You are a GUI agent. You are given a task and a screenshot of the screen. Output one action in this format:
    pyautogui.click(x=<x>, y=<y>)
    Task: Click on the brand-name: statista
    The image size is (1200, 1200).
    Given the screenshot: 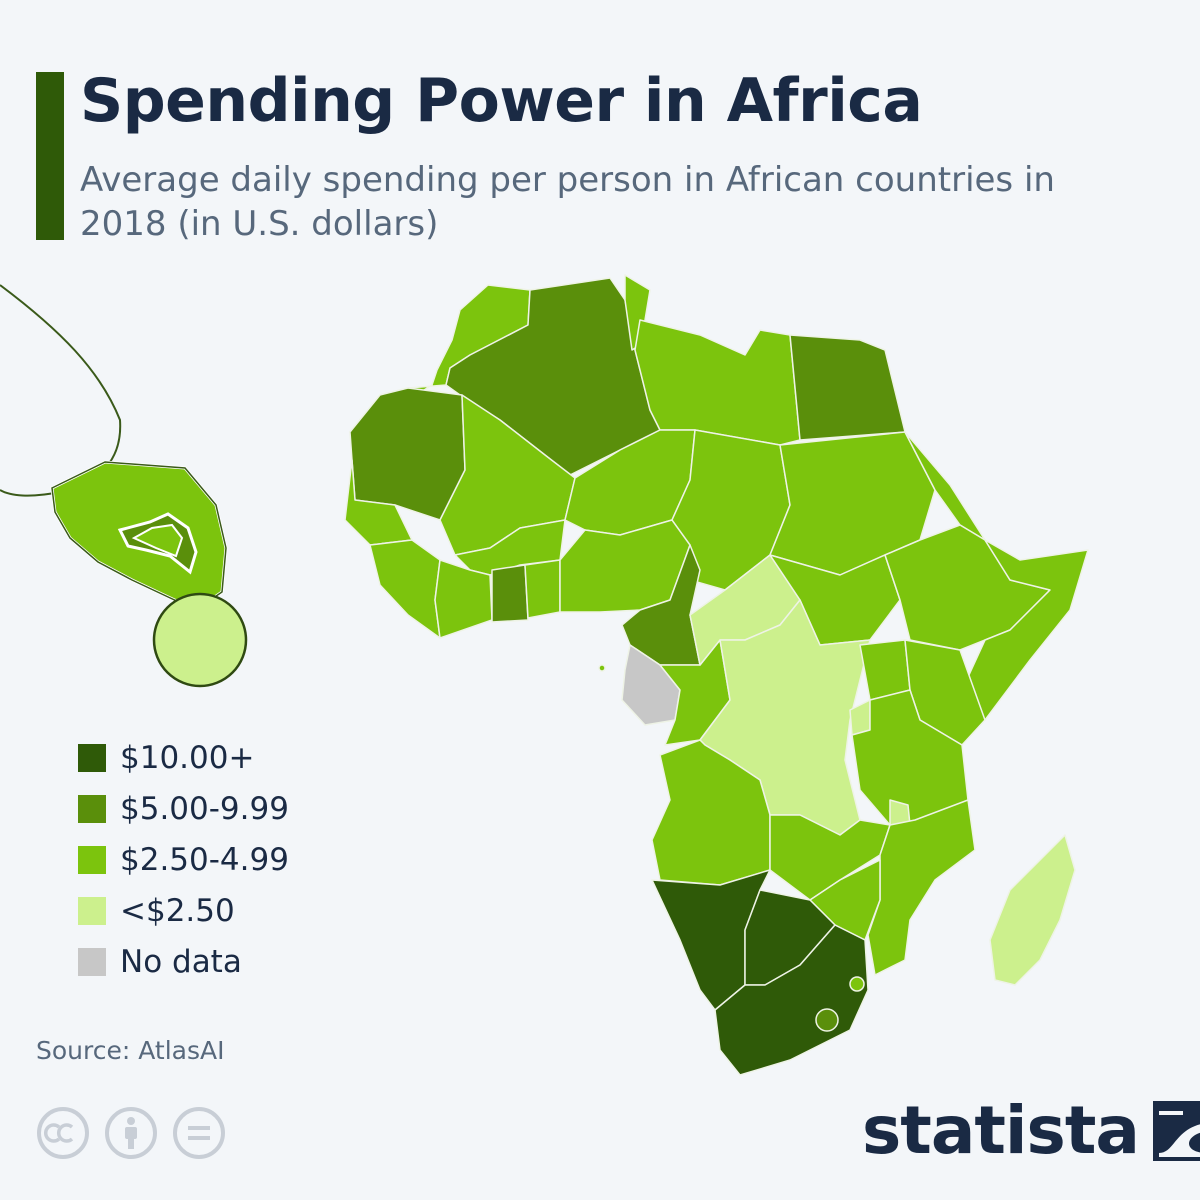 What is the action you would take?
    pyautogui.click(x=1001, y=1130)
    